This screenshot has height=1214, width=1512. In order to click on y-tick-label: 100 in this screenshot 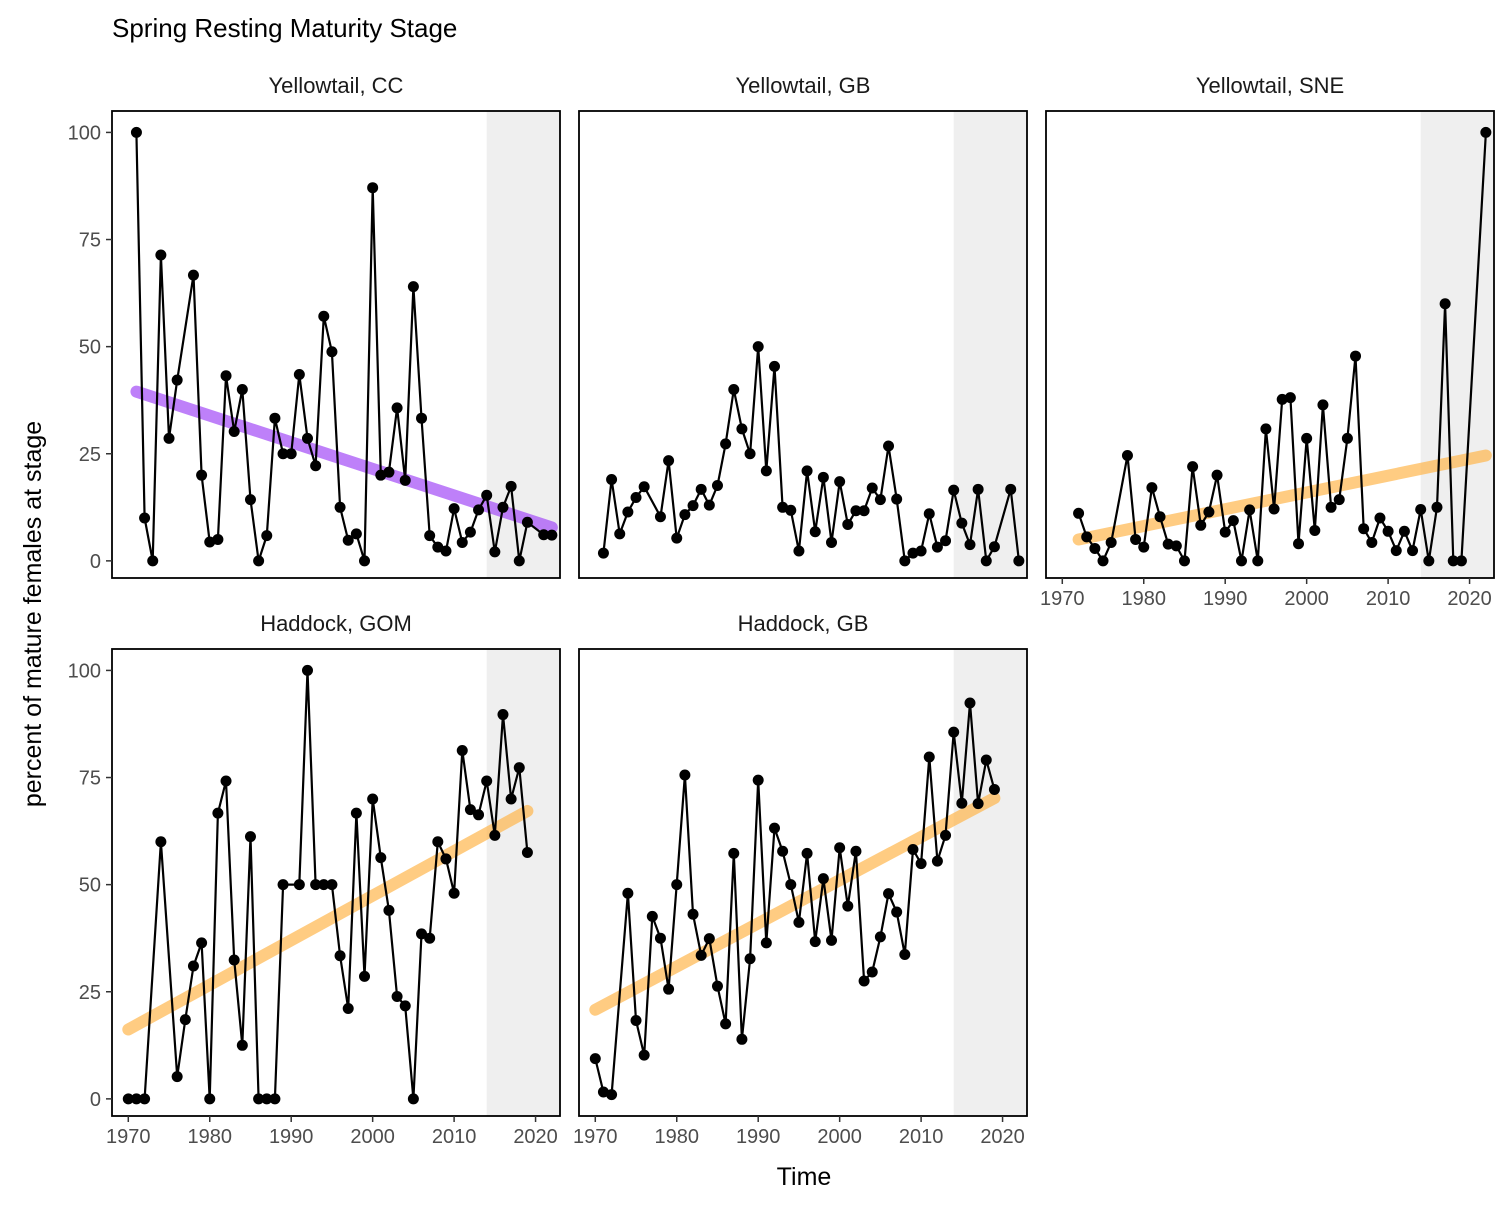, I will do `click(84, 133)`.